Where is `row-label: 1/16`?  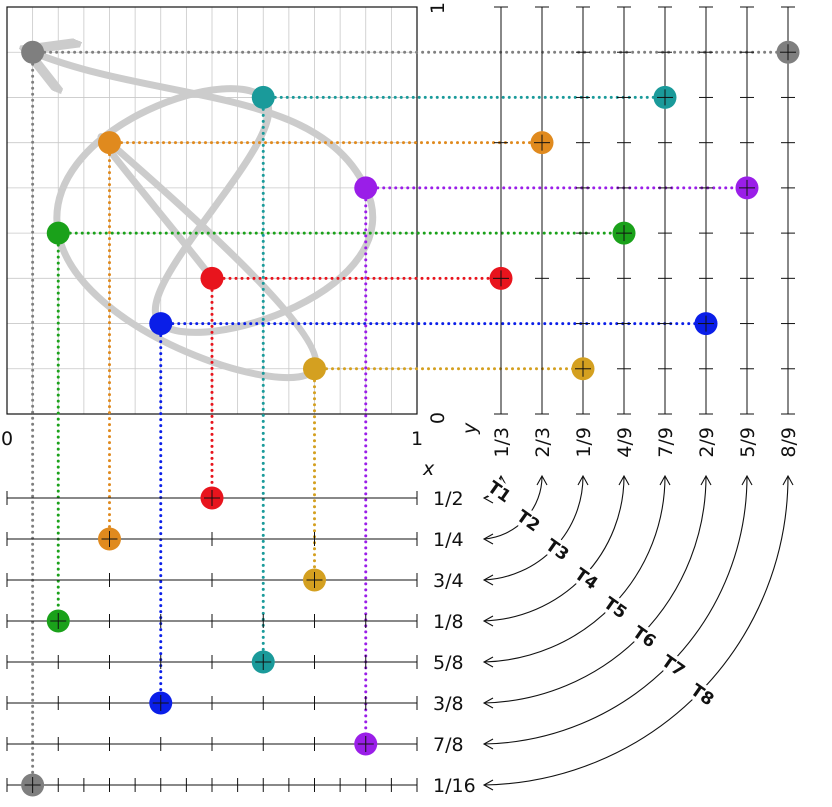 row-label: 1/16 is located at coordinates (454, 786).